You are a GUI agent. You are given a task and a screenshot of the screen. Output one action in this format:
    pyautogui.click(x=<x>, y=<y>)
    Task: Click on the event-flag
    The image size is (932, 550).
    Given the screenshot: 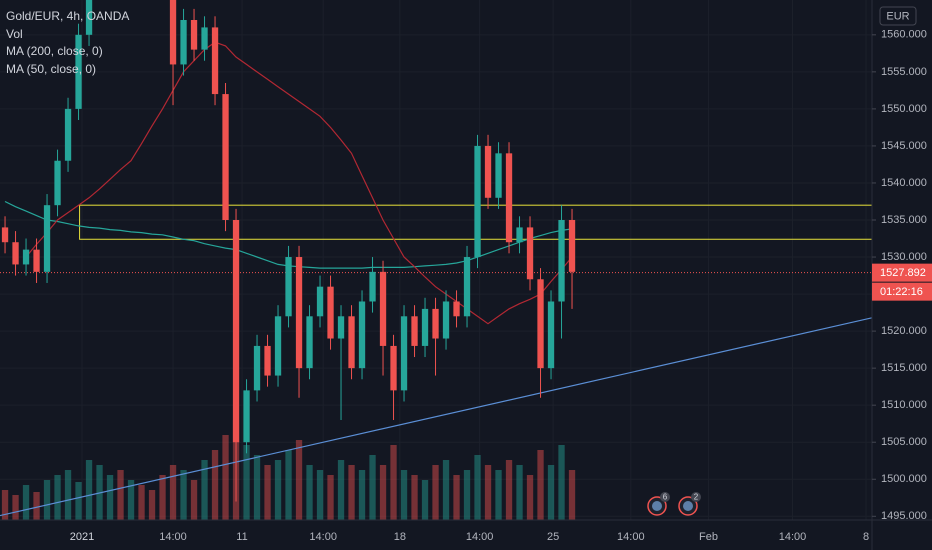 What is the action you would take?
    pyautogui.click(x=688, y=506)
    